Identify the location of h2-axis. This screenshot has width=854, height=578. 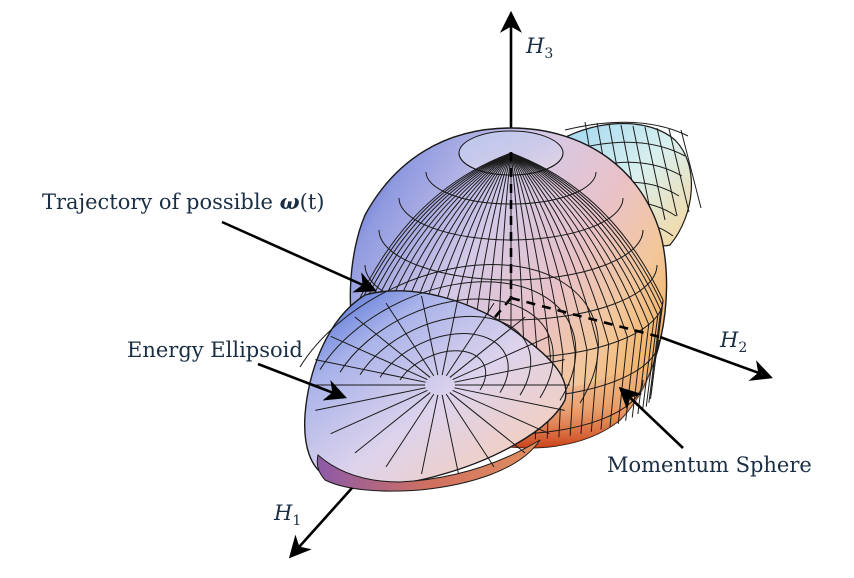
(716, 358).